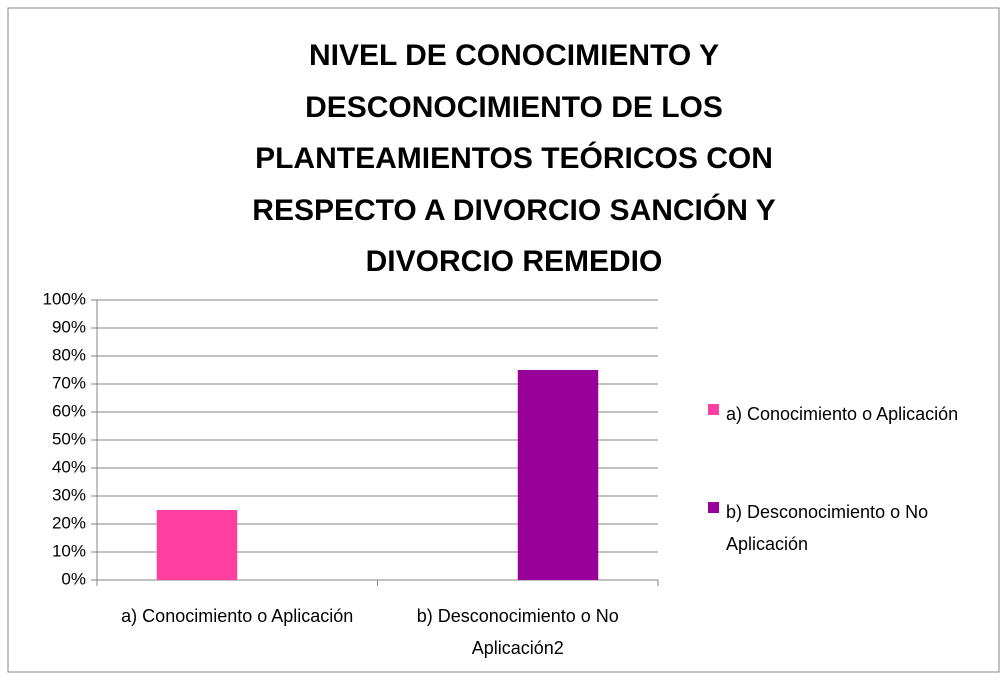  What do you see at coordinates (69, 354) in the screenshot?
I see `y-tick-label: 80%` at bounding box center [69, 354].